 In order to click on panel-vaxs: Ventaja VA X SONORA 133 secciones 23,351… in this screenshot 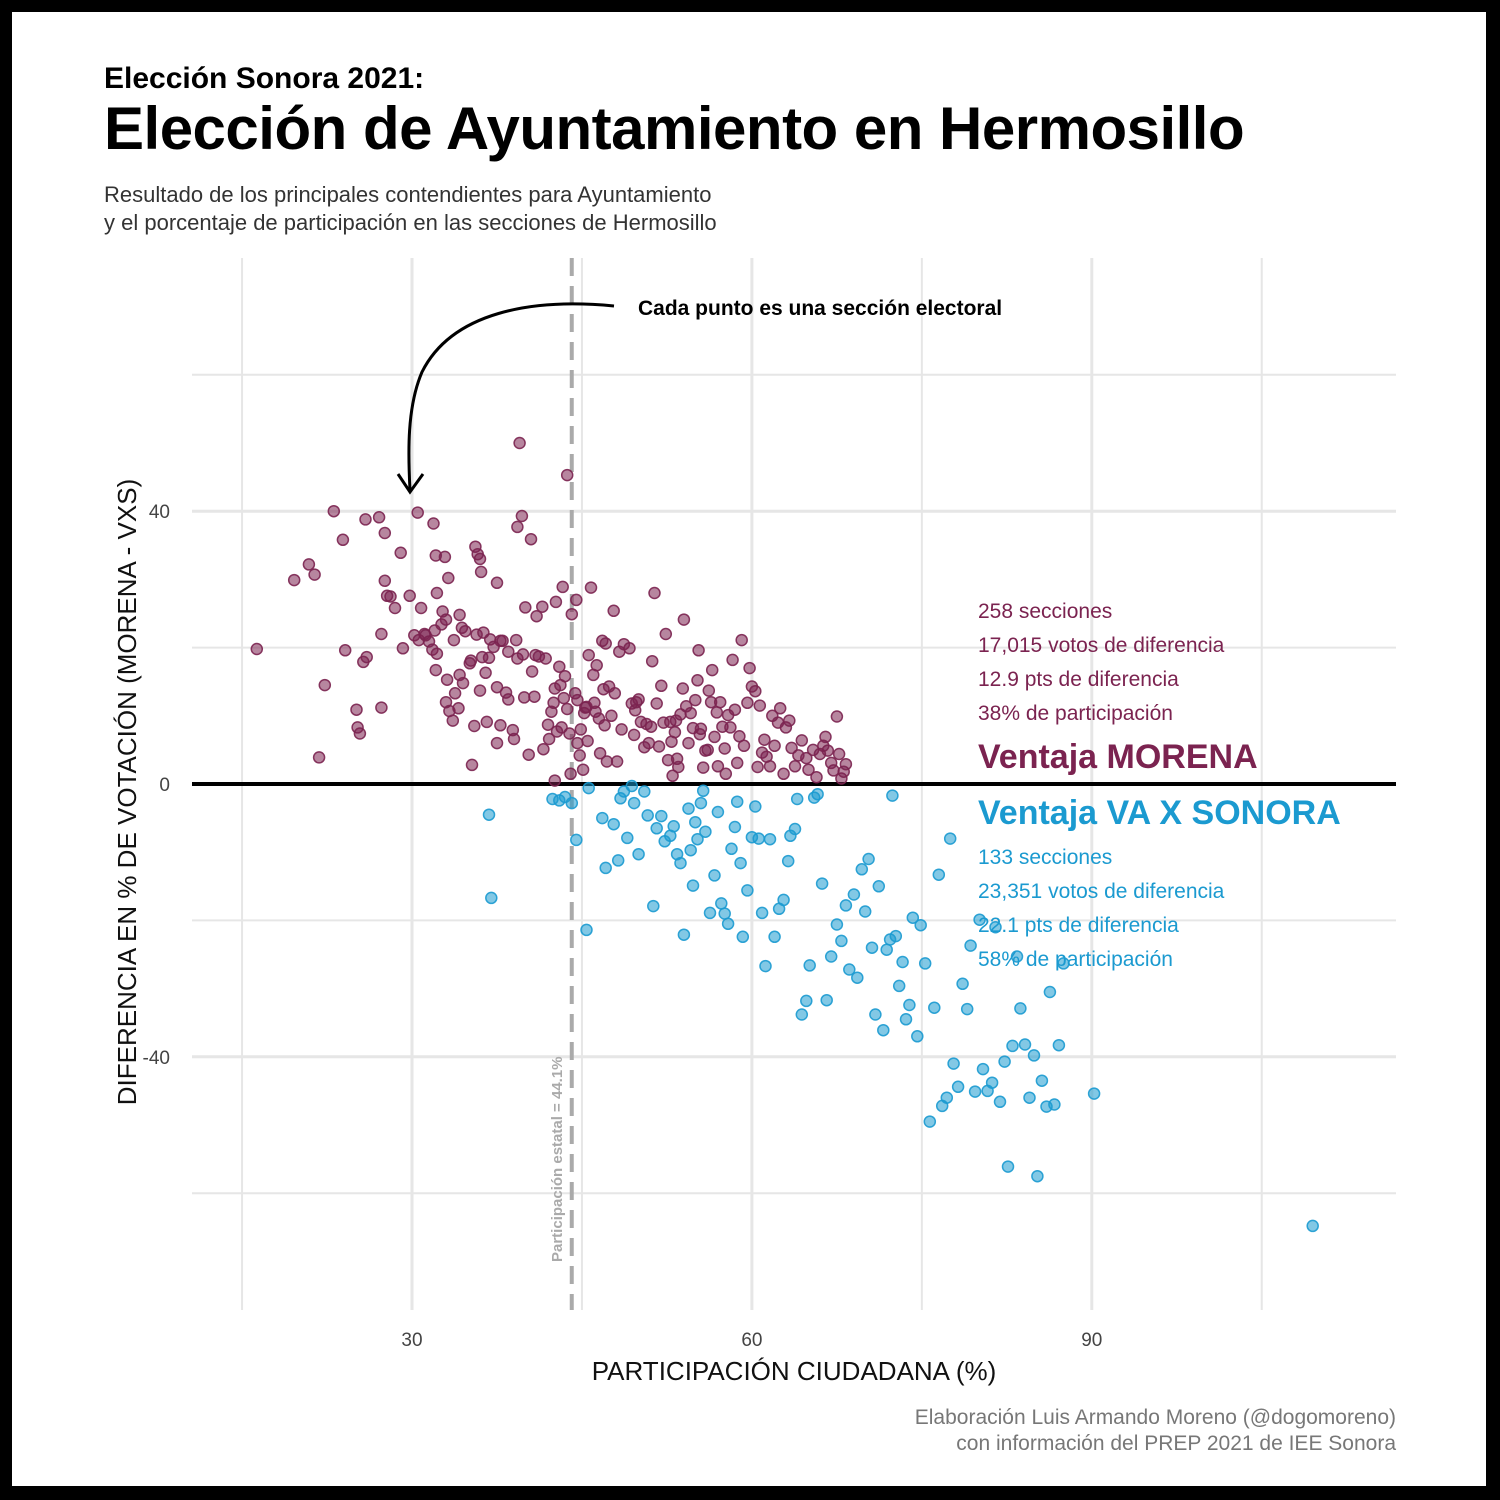, I will do `click(1159, 882)`.